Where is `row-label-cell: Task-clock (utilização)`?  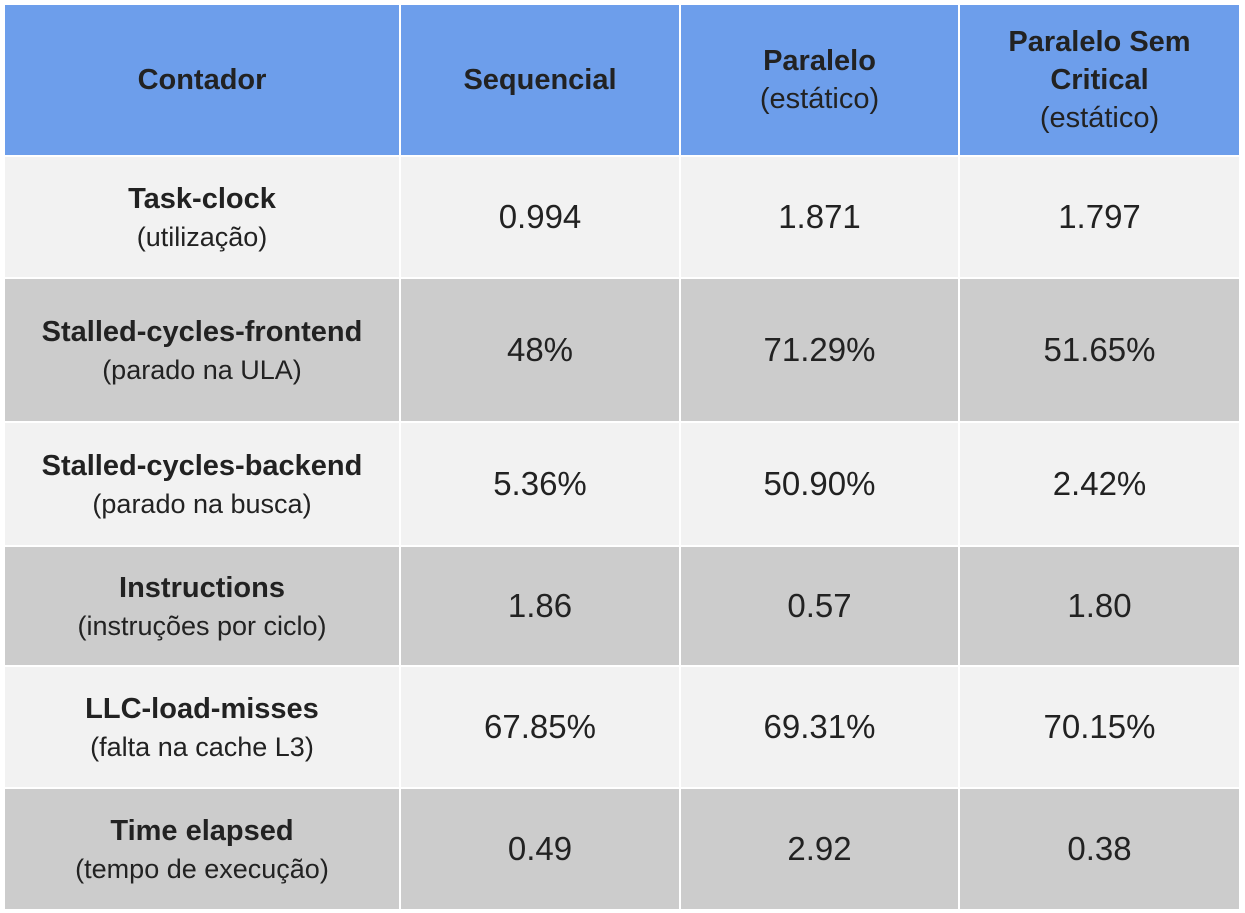
row-label-cell: Task-clock (utilização) is located at coordinates (202, 217).